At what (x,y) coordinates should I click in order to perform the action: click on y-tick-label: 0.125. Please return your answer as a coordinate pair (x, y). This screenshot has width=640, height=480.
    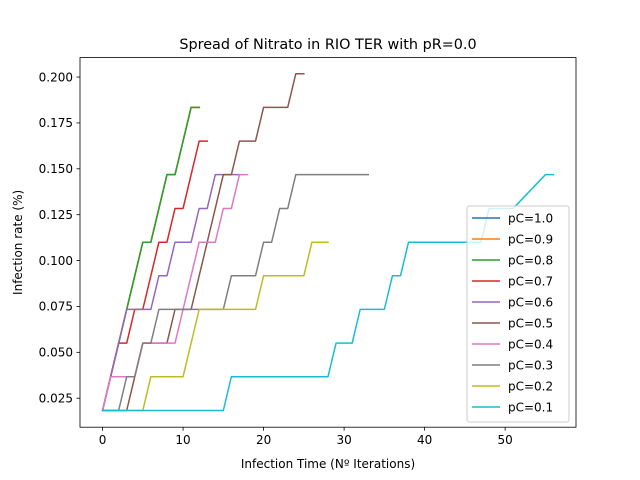
    Looking at the image, I should click on (56, 215).